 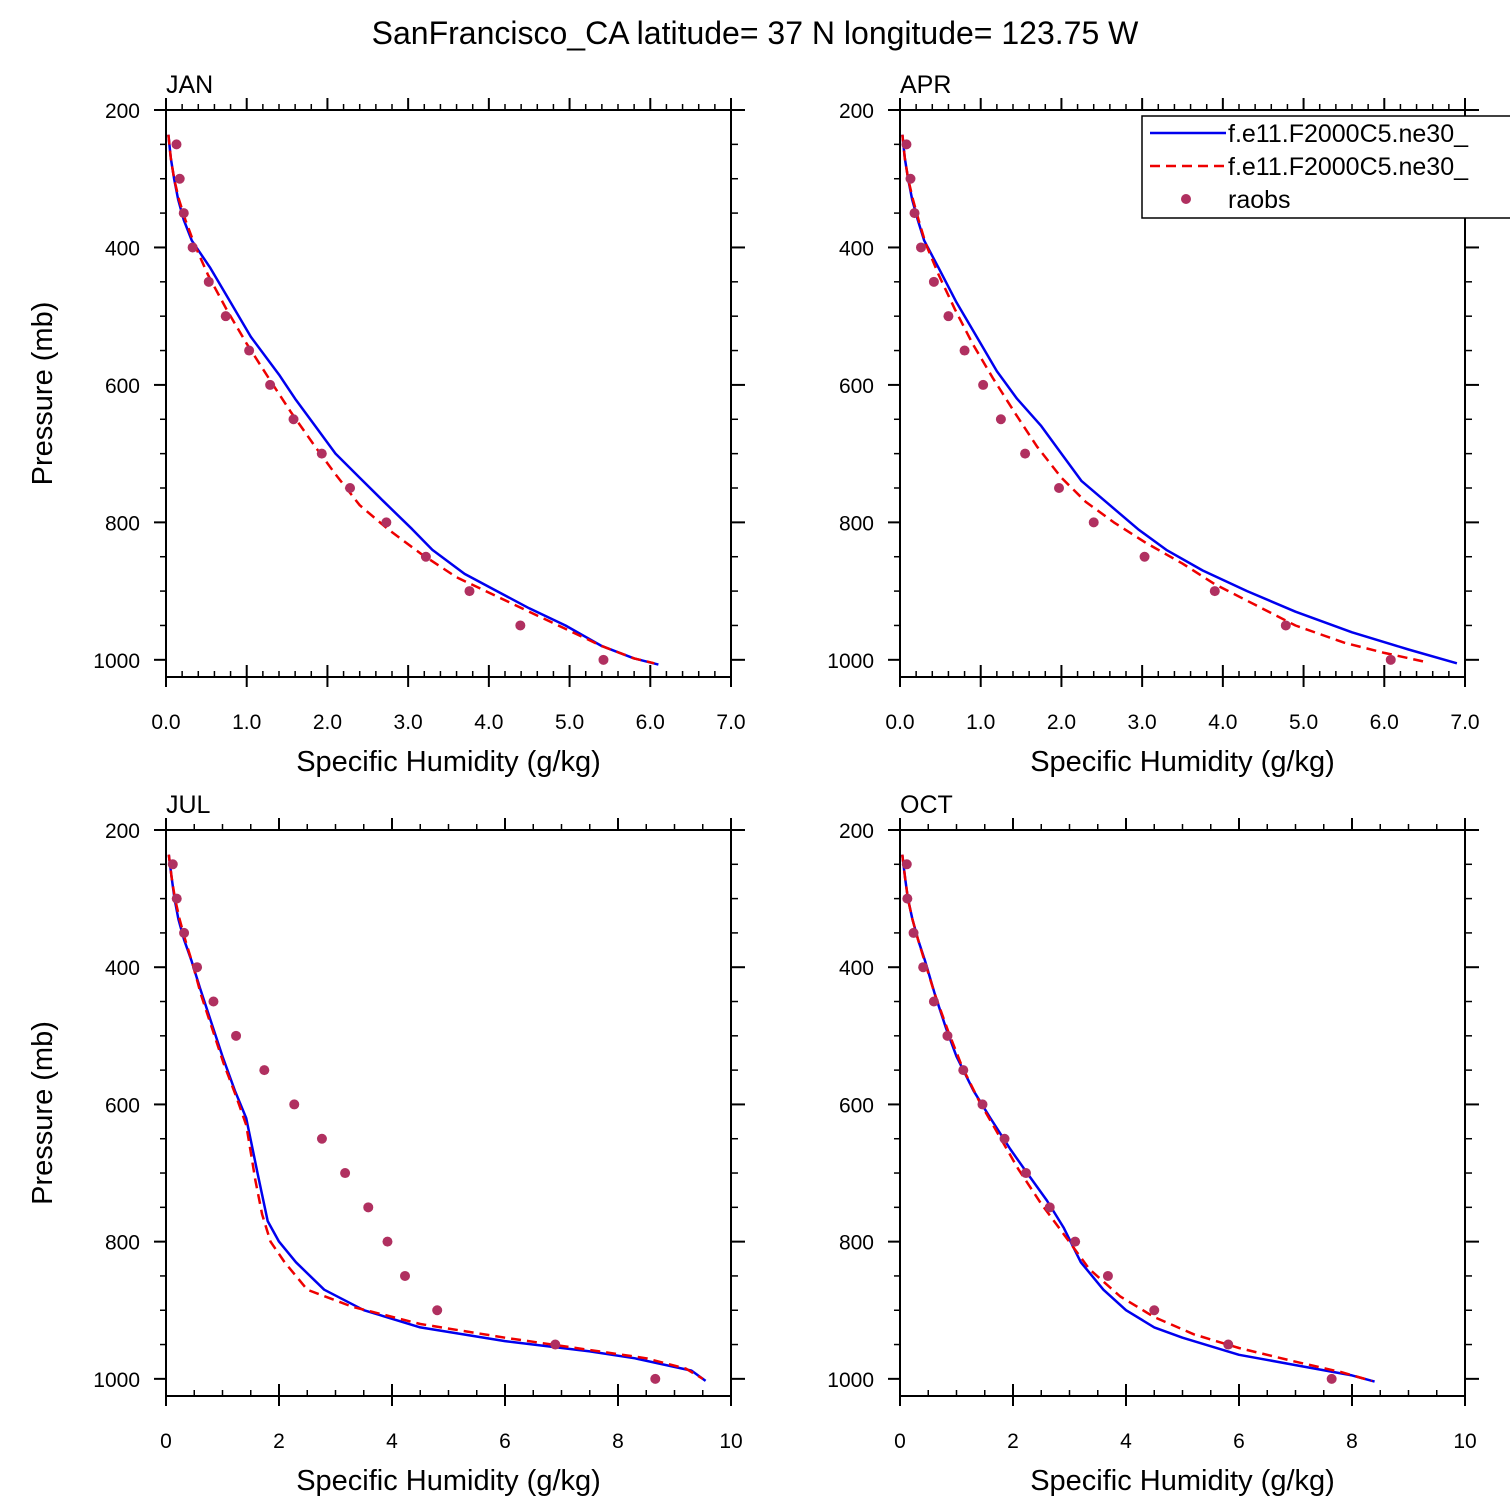 What do you see at coordinates (1239, 1441) in the screenshot?
I see `x-tick-label: 6` at bounding box center [1239, 1441].